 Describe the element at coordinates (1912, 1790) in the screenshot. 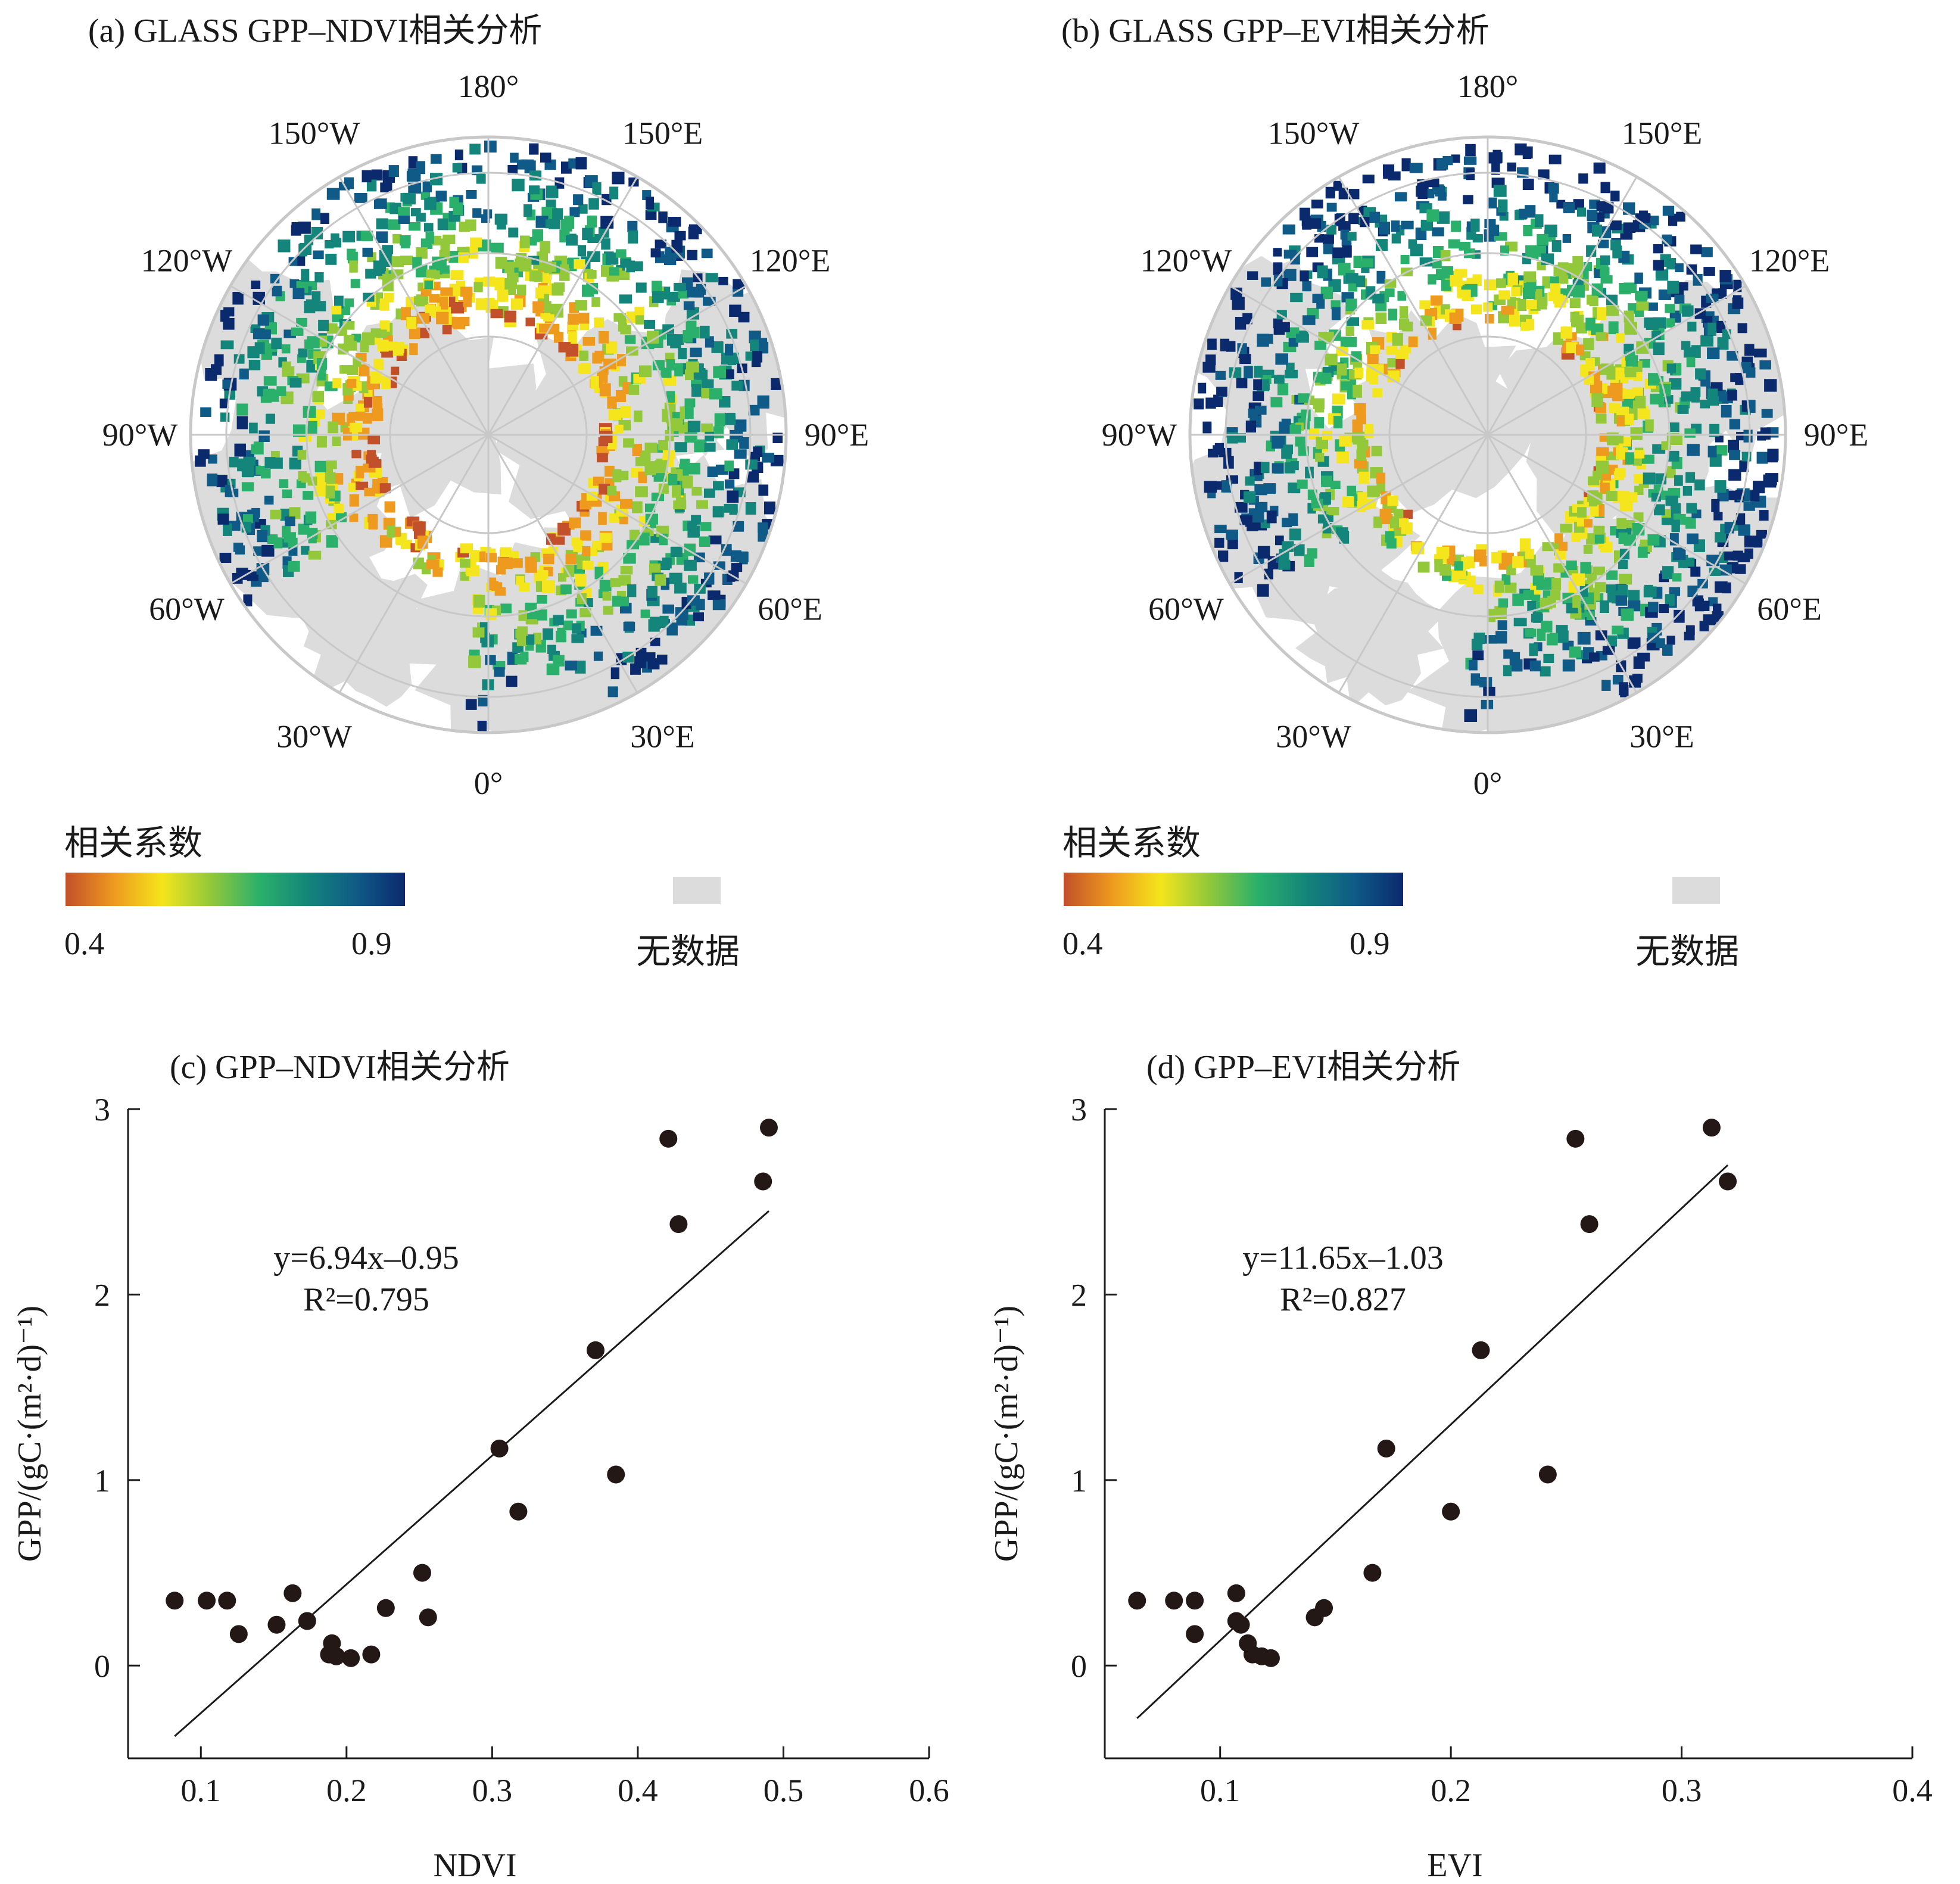

I see `x-tick-label: 0.4` at that location.